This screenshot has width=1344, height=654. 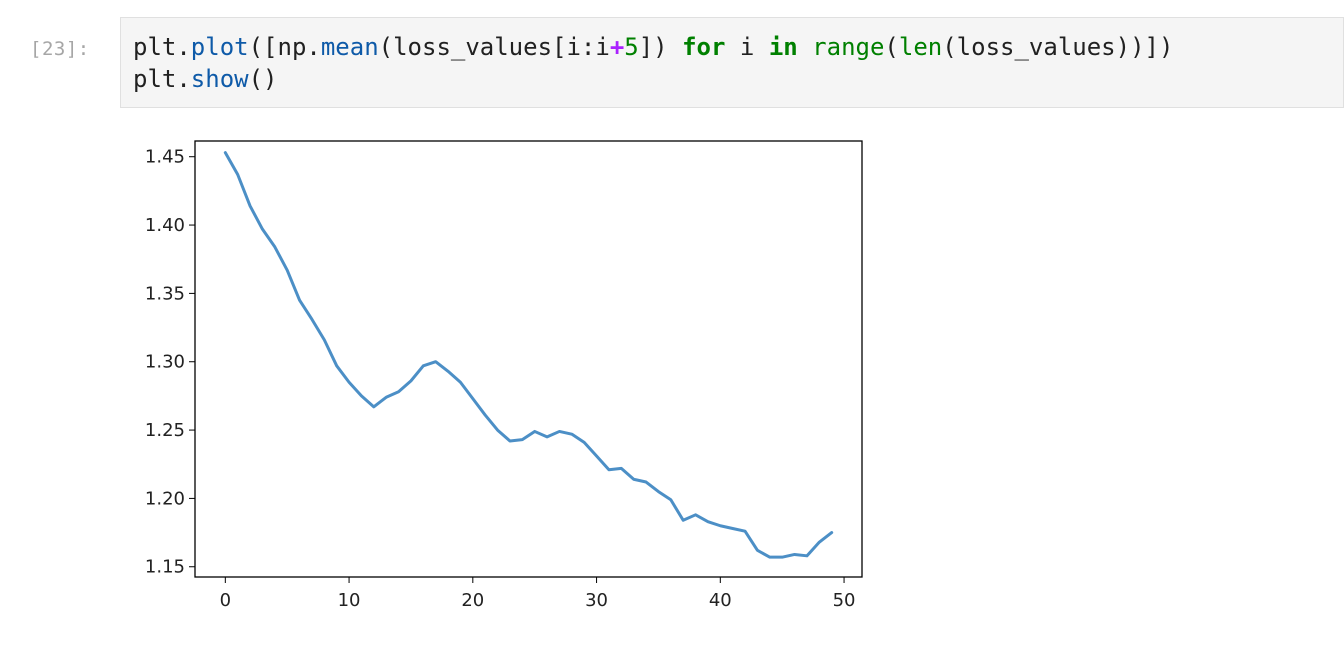 I want to click on code-token: range, so click(x=848, y=47).